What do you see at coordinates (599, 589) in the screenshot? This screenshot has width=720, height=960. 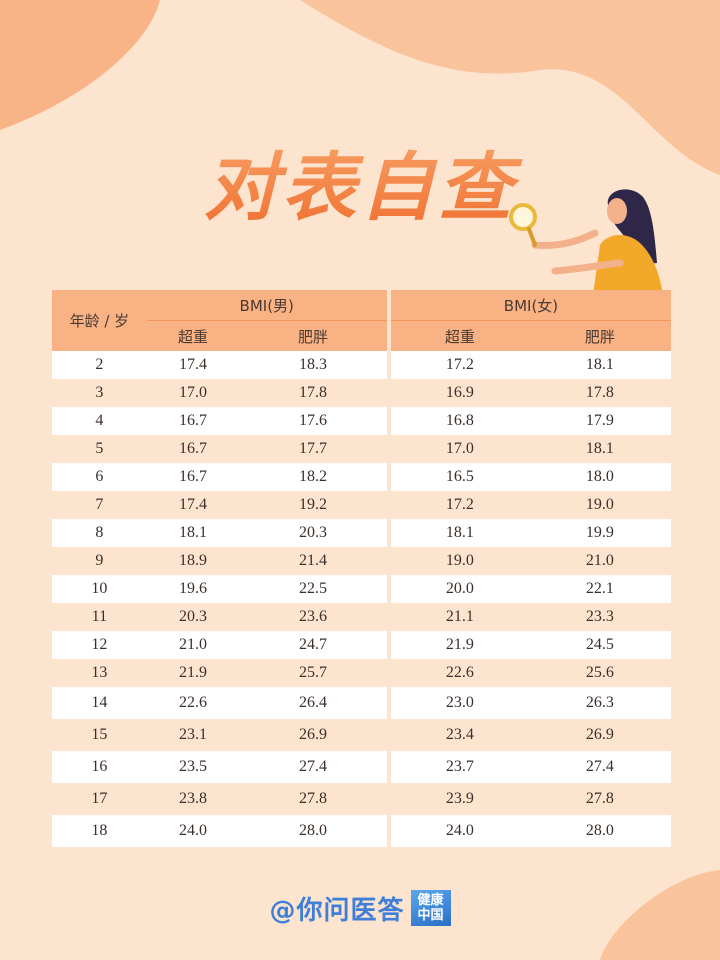 I see `cell-female-obese: 22.1` at bounding box center [599, 589].